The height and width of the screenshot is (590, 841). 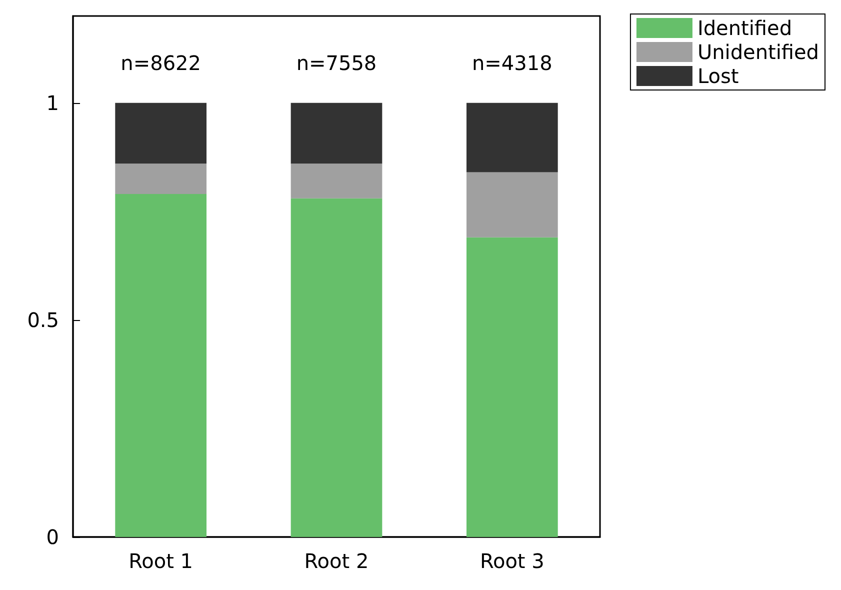 What do you see at coordinates (336, 63) in the screenshot?
I see `annotation: n=7558` at bounding box center [336, 63].